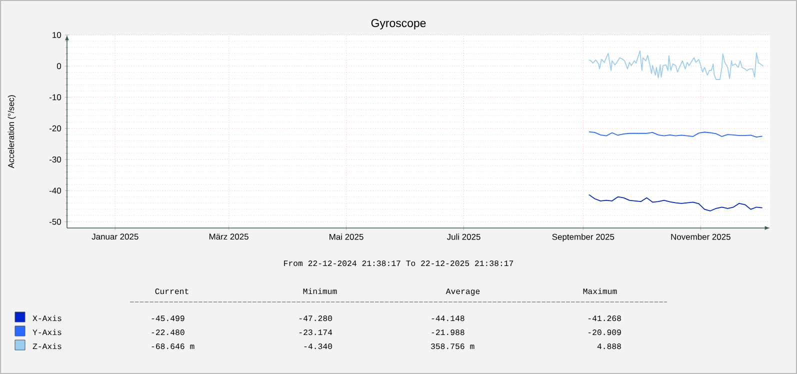 The height and width of the screenshot is (374, 797). Describe the element at coordinates (168, 319) in the screenshot. I see `text: -45.499` at that location.